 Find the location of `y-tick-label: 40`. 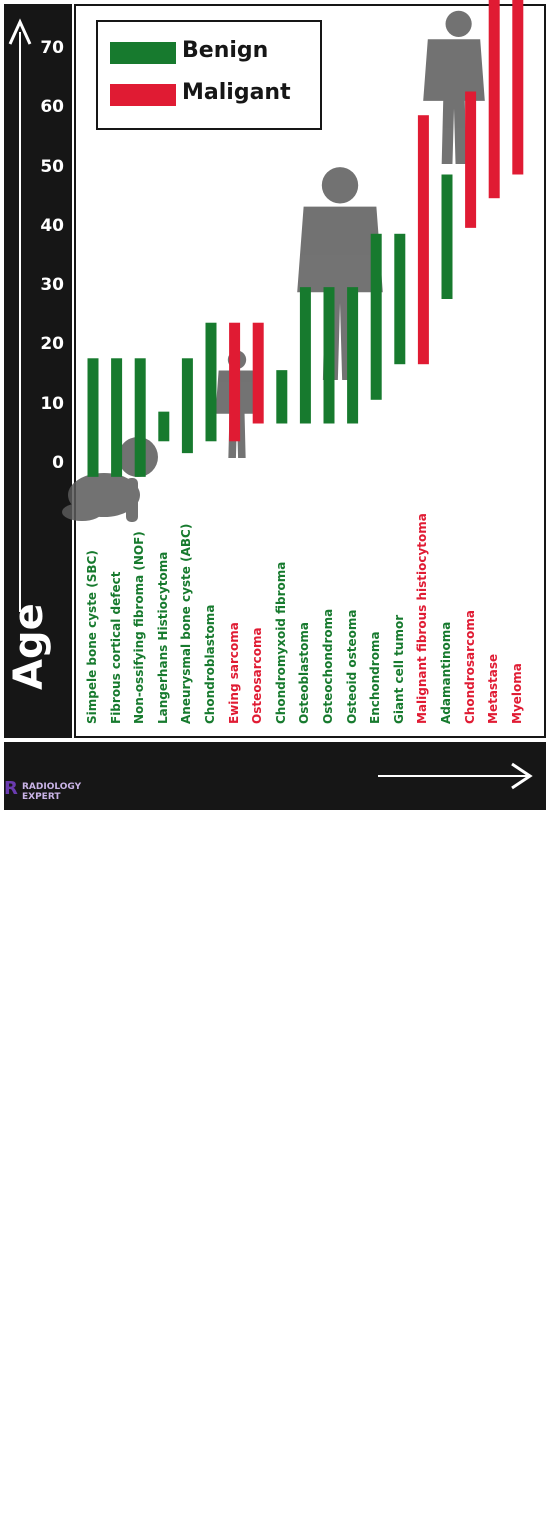

y-tick-label: 40 is located at coordinates (52, 225).